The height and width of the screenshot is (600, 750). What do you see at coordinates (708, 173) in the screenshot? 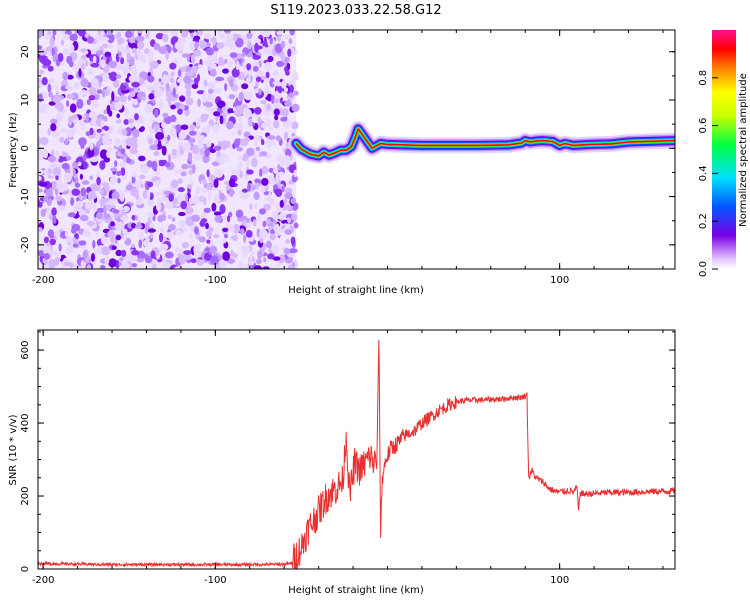
I see `colorbar-ticks: 0.0 0.2 0.4 0.6 0.8` at bounding box center [708, 173].